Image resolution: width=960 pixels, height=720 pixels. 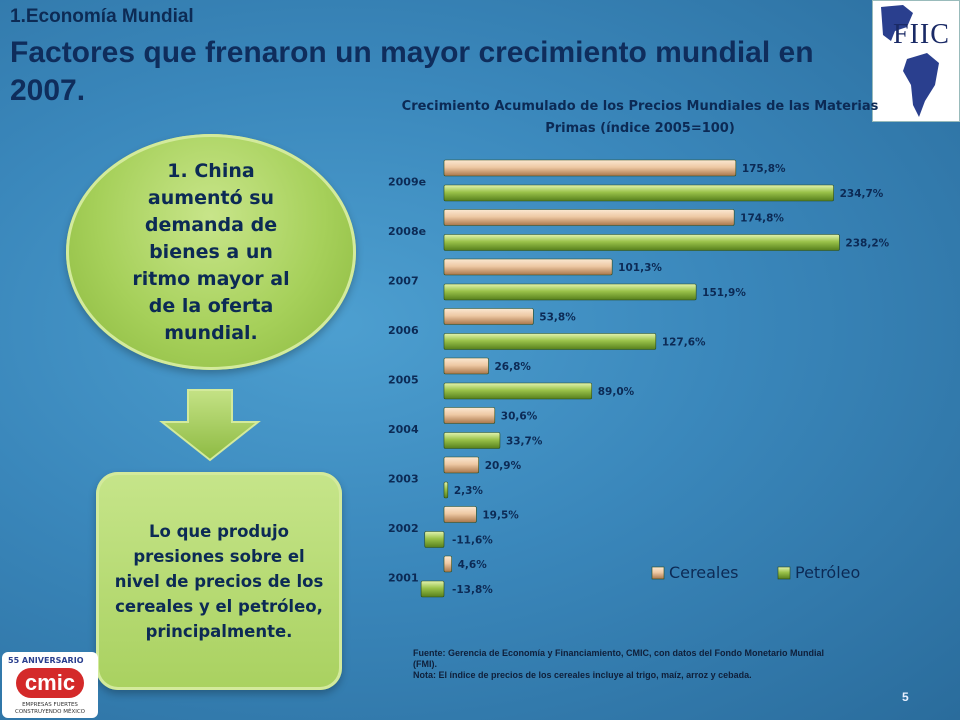 I want to click on category-label: 2004, so click(x=403, y=429).